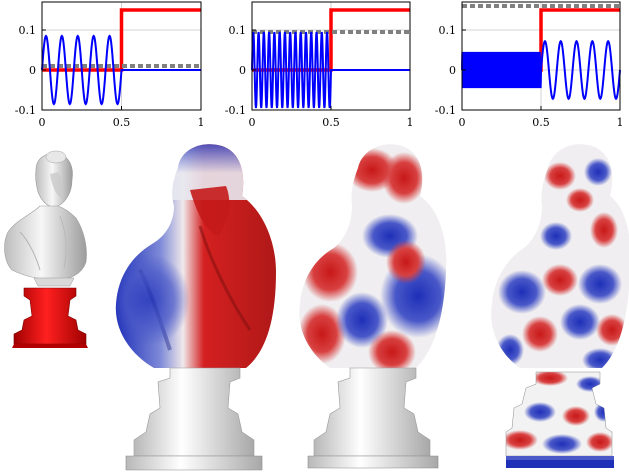 This screenshot has height=473, width=629. I want to click on plot-panel-3: -0.100.10 0.5 1, so click(529, 65).